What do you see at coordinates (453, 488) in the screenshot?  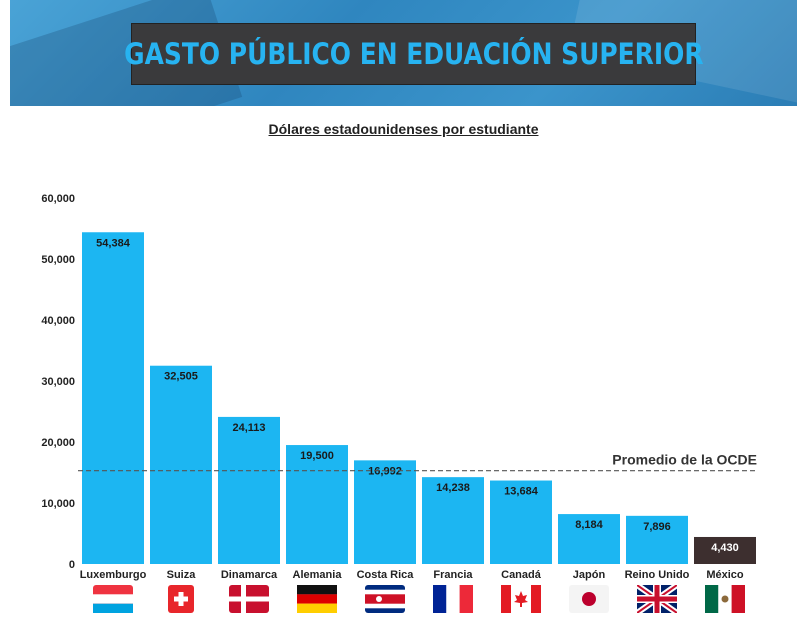 I see `data-label: 14,238` at bounding box center [453, 488].